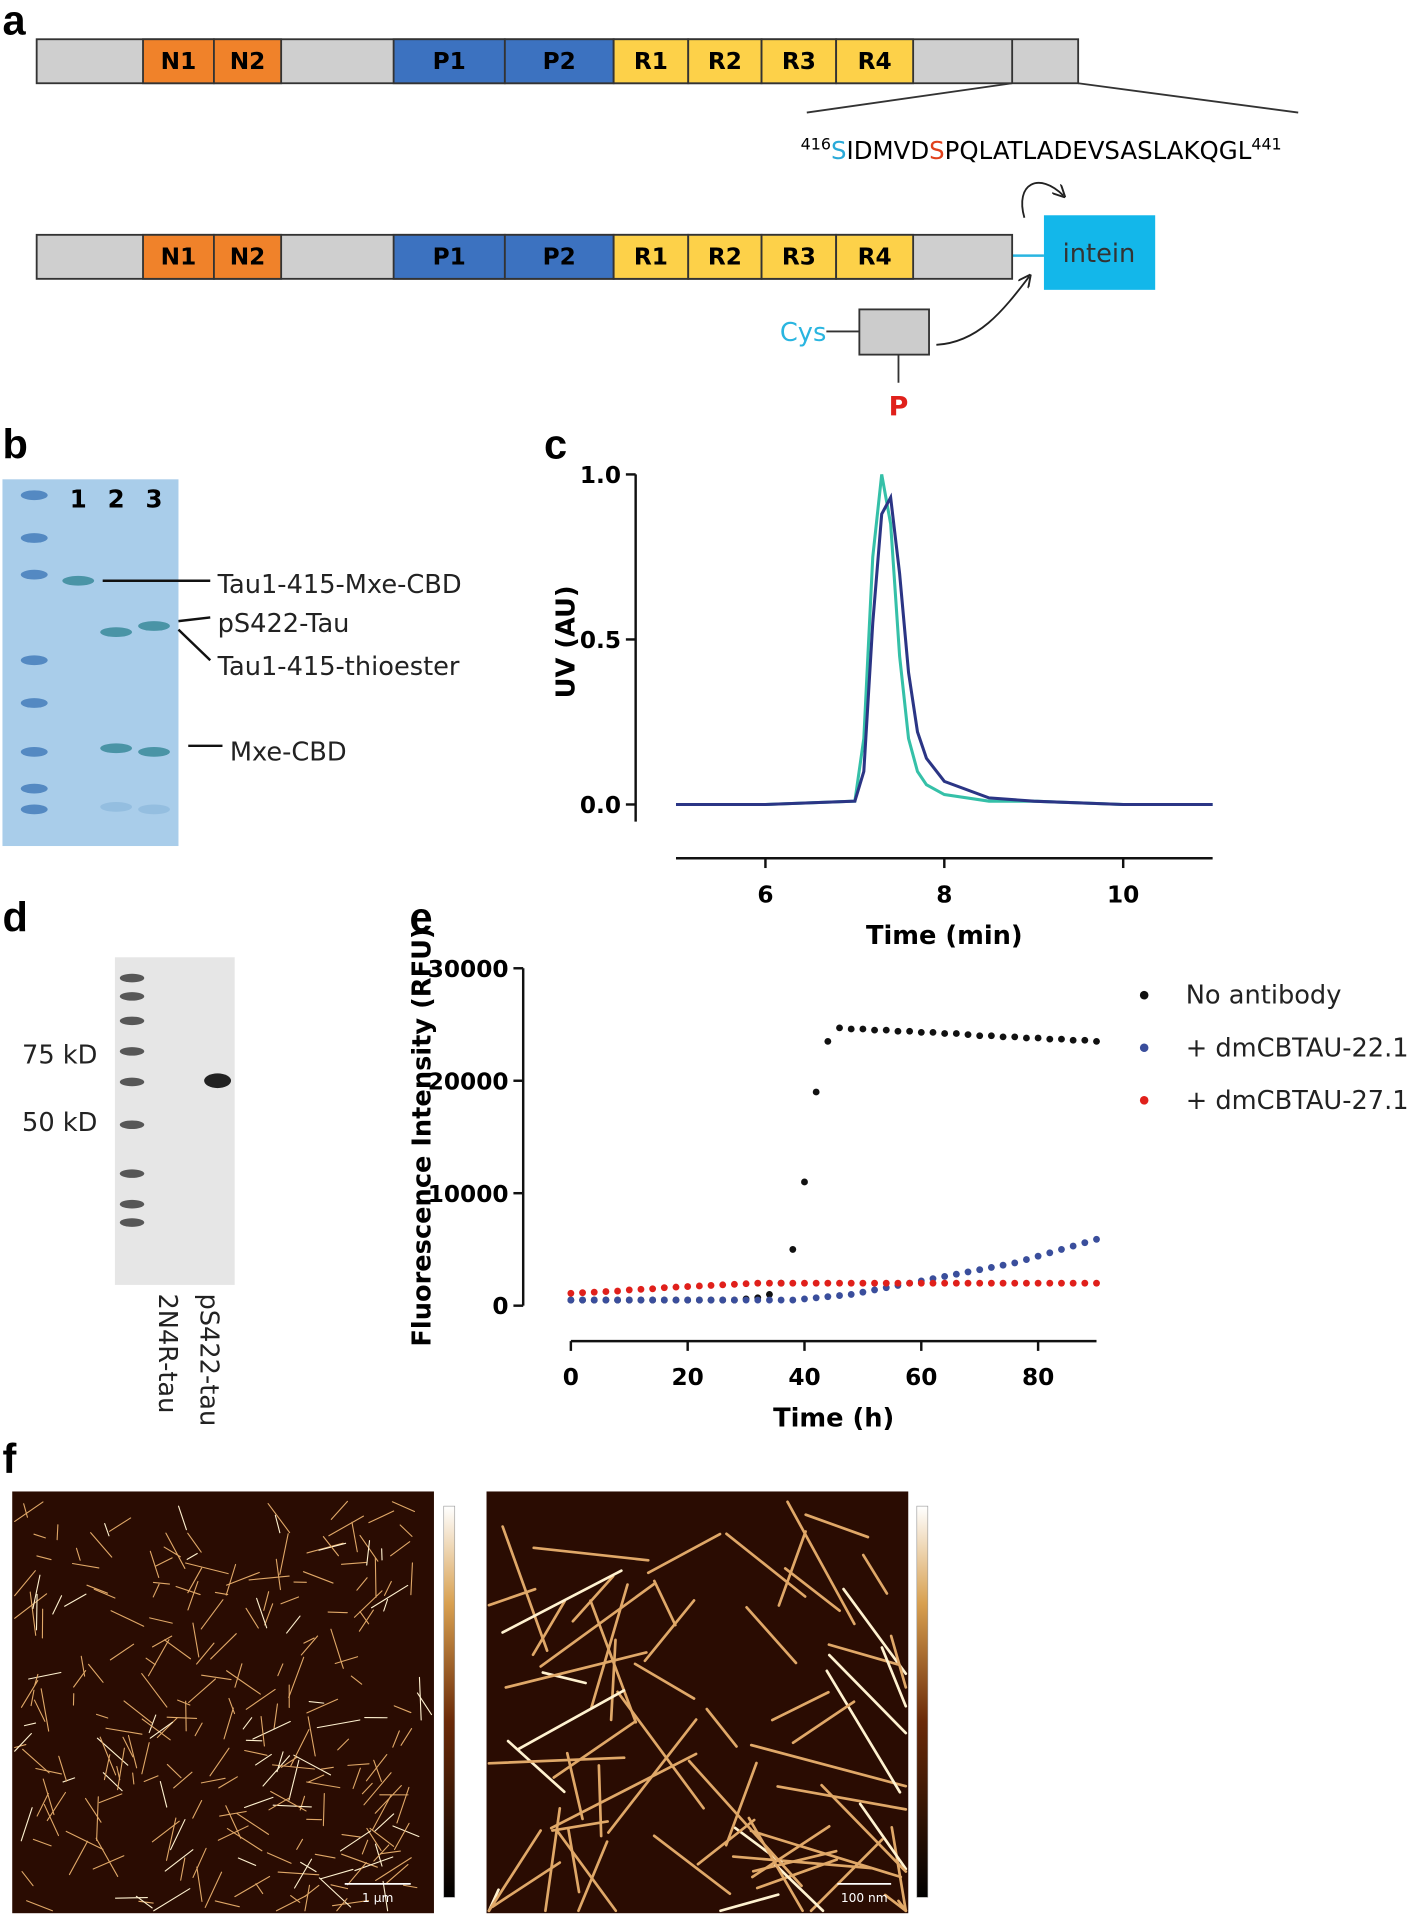 This screenshot has height=1928, width=1418. I want to click on afm-image, so click(223, 1702).